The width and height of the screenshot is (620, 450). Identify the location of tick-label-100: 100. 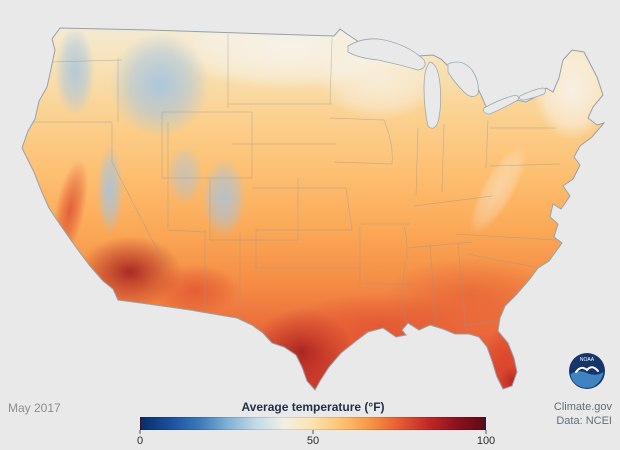
(486, 441).